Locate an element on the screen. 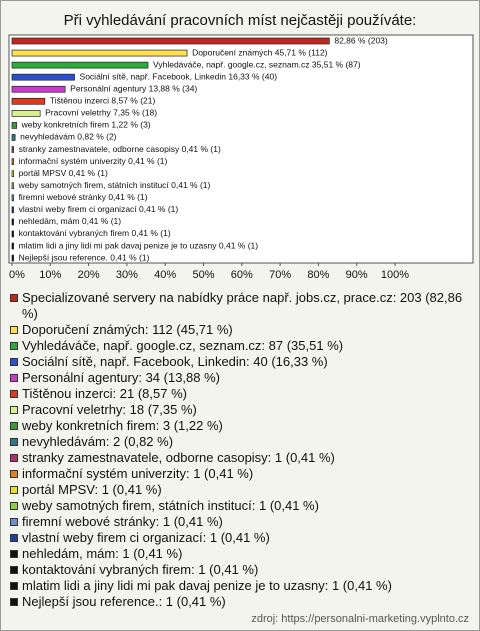  bar-label: Pracovní veletrhy 7,35 % (18) is located at coordinates (101, 113).